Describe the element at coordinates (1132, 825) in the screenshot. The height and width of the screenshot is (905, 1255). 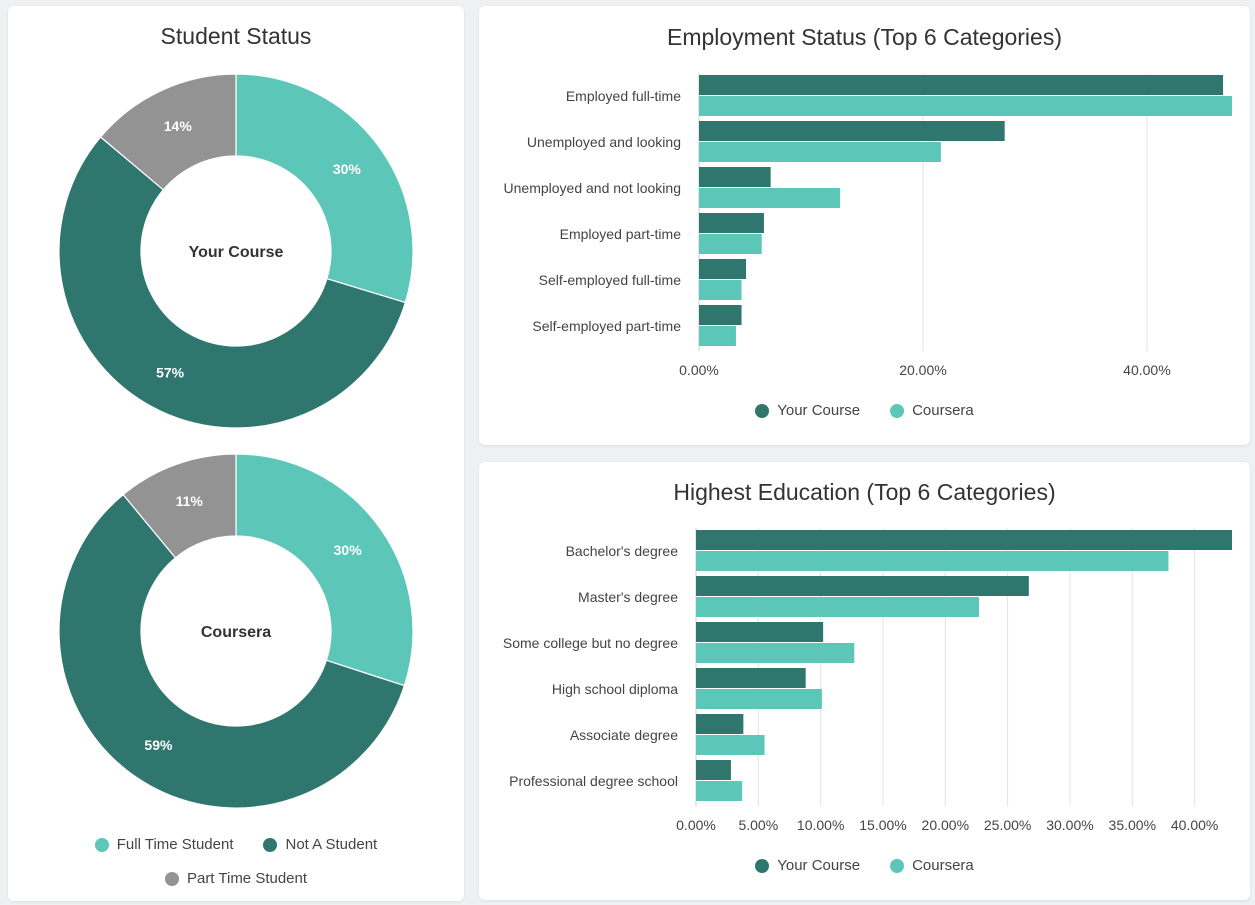
I see `x-tick-label: 35.00%` at that location.